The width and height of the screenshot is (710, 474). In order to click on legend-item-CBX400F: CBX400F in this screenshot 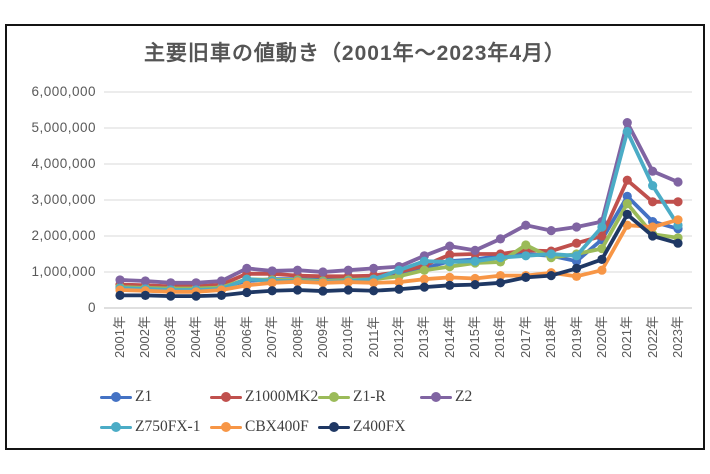, I will do `click(259, 427)`.